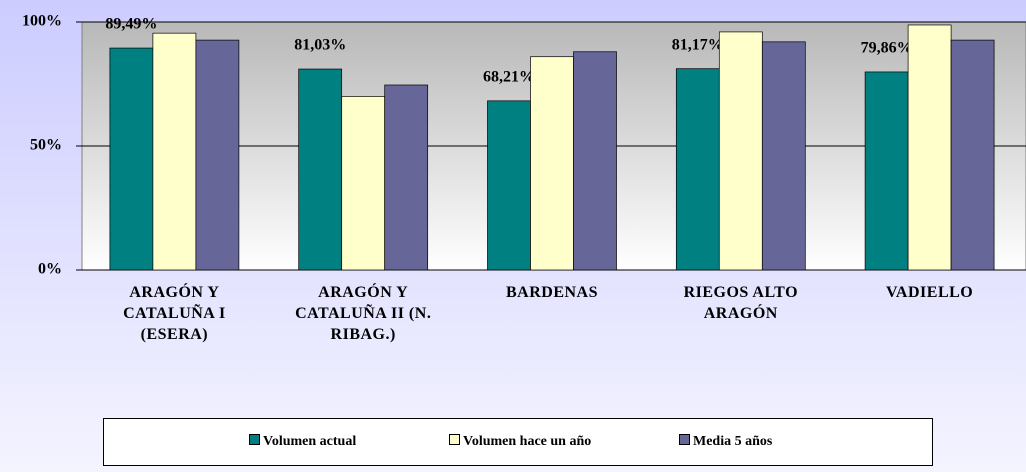 This screenshot has height=472, width=1026. I want to click on legend-label: Media 5 años, so click(733, 441).